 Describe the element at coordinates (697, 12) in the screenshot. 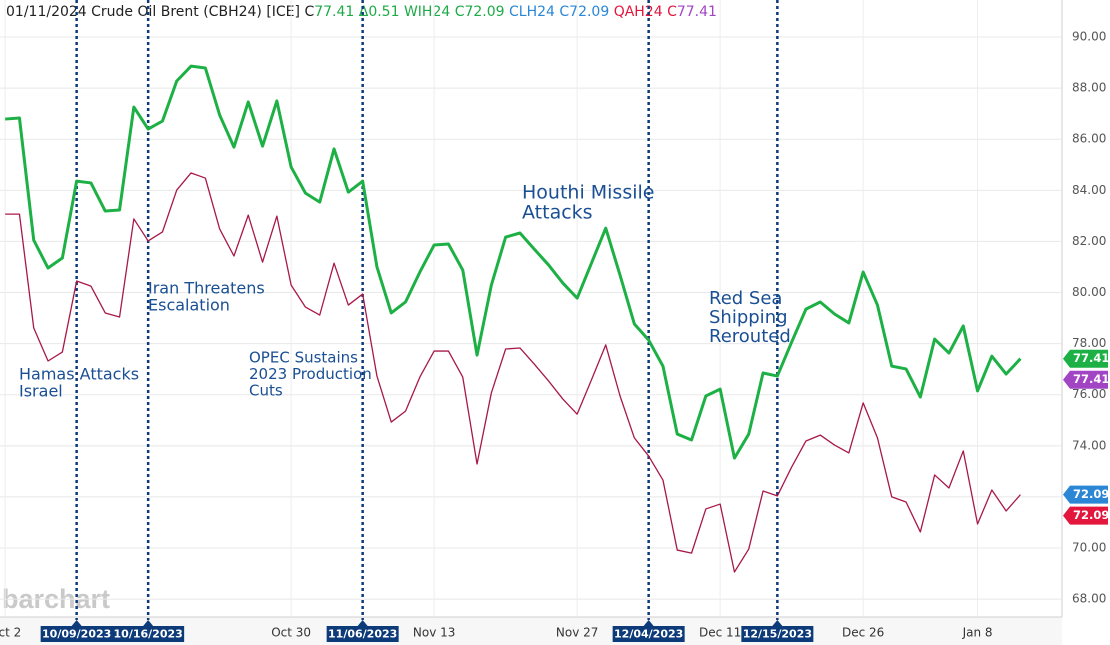

I see `header-part: 77.41` at that location.